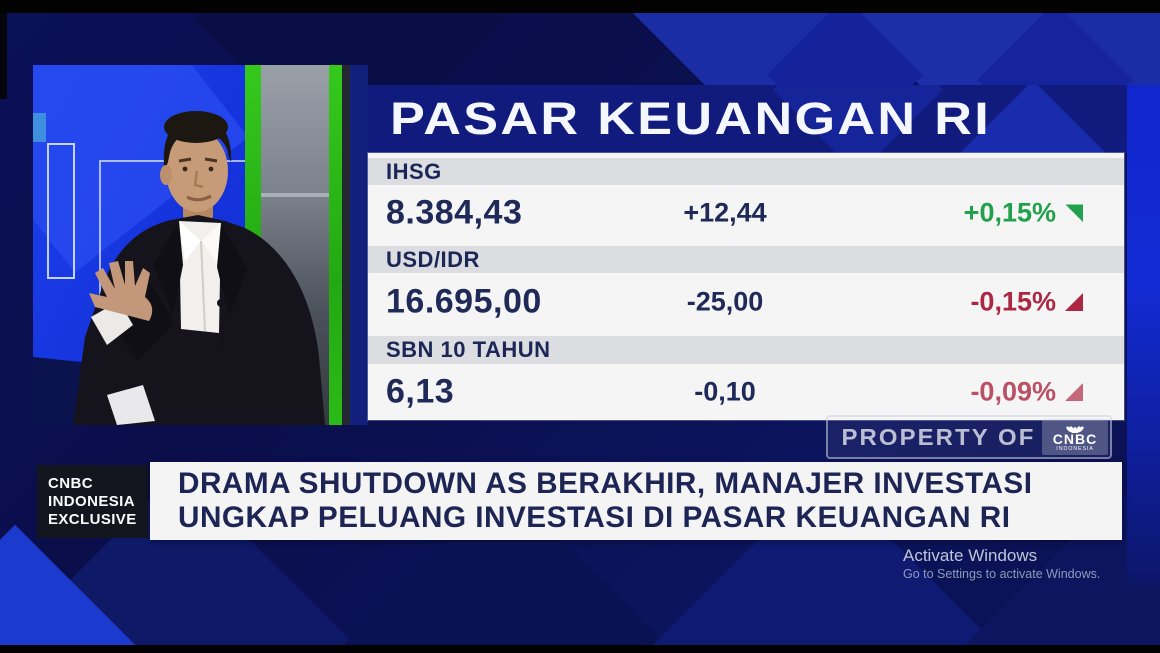 Image resolution: width=1160 pixels, height=653 pixels. What do you see at coordinates (61, 211) in the screenshot?
I see `studio-wall-frame` at bounding box center [61, 211].